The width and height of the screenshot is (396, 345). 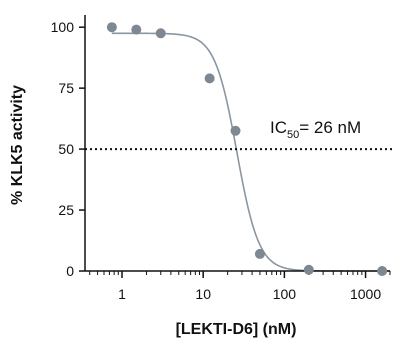 What do you see at coordinates (293, 135) in the screenshot?
I see `ic50-subscript: 50` at bounding box center [293, 135].